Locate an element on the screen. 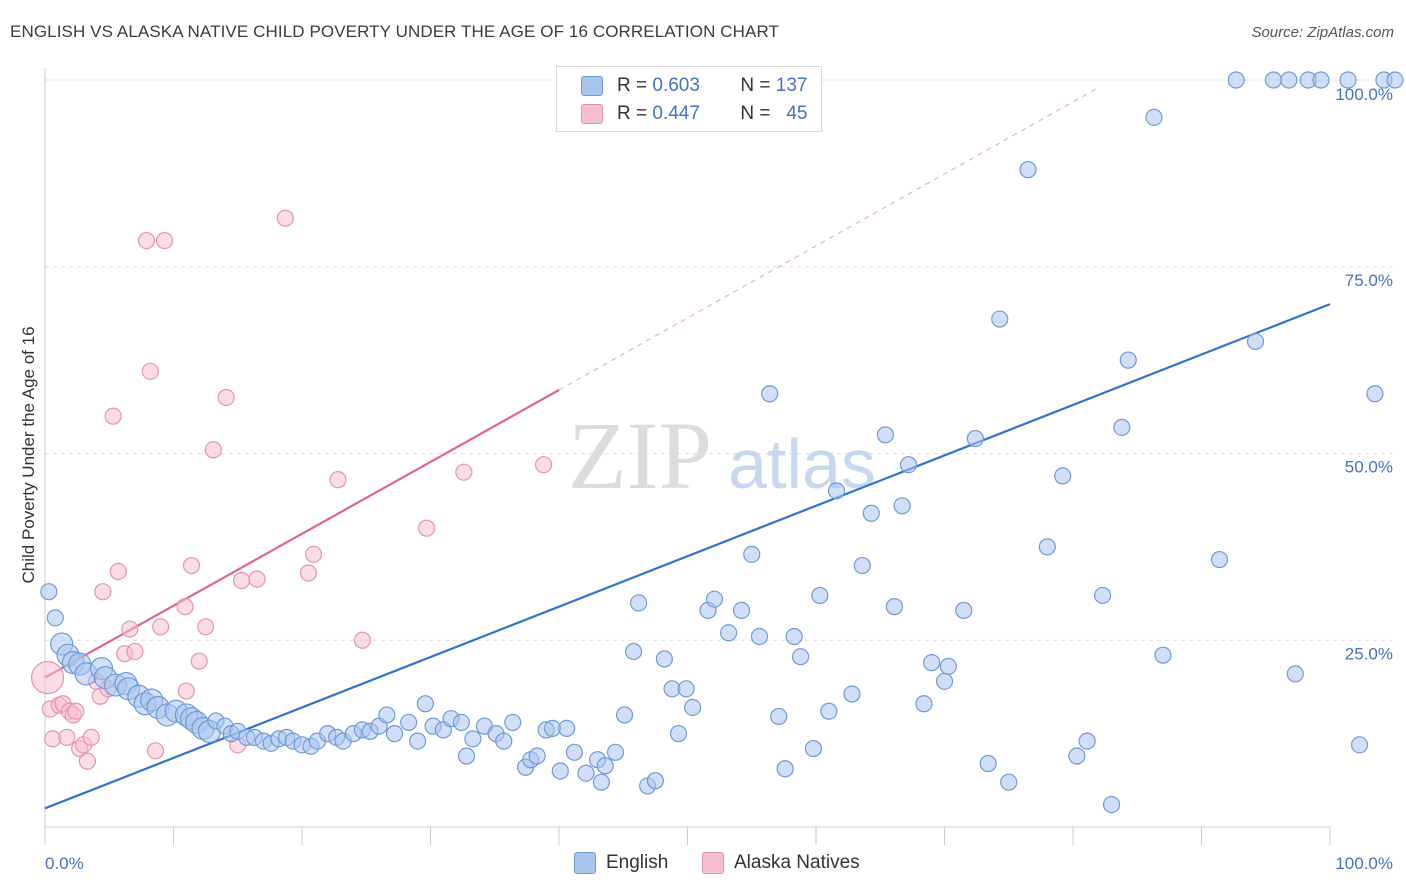 Image resolution: width=1406 pixels, height=892 pixels. alaska-trend-extension is located at coordinates (828, 238).